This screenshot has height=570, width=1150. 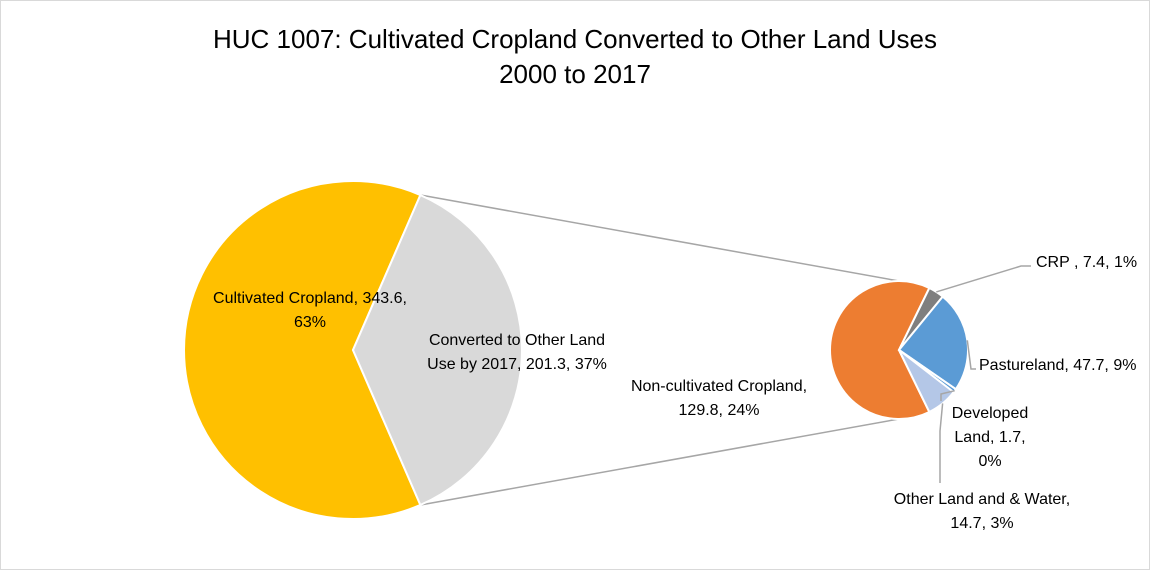 I want to click on leader-crp, so click(x=983, y=279).